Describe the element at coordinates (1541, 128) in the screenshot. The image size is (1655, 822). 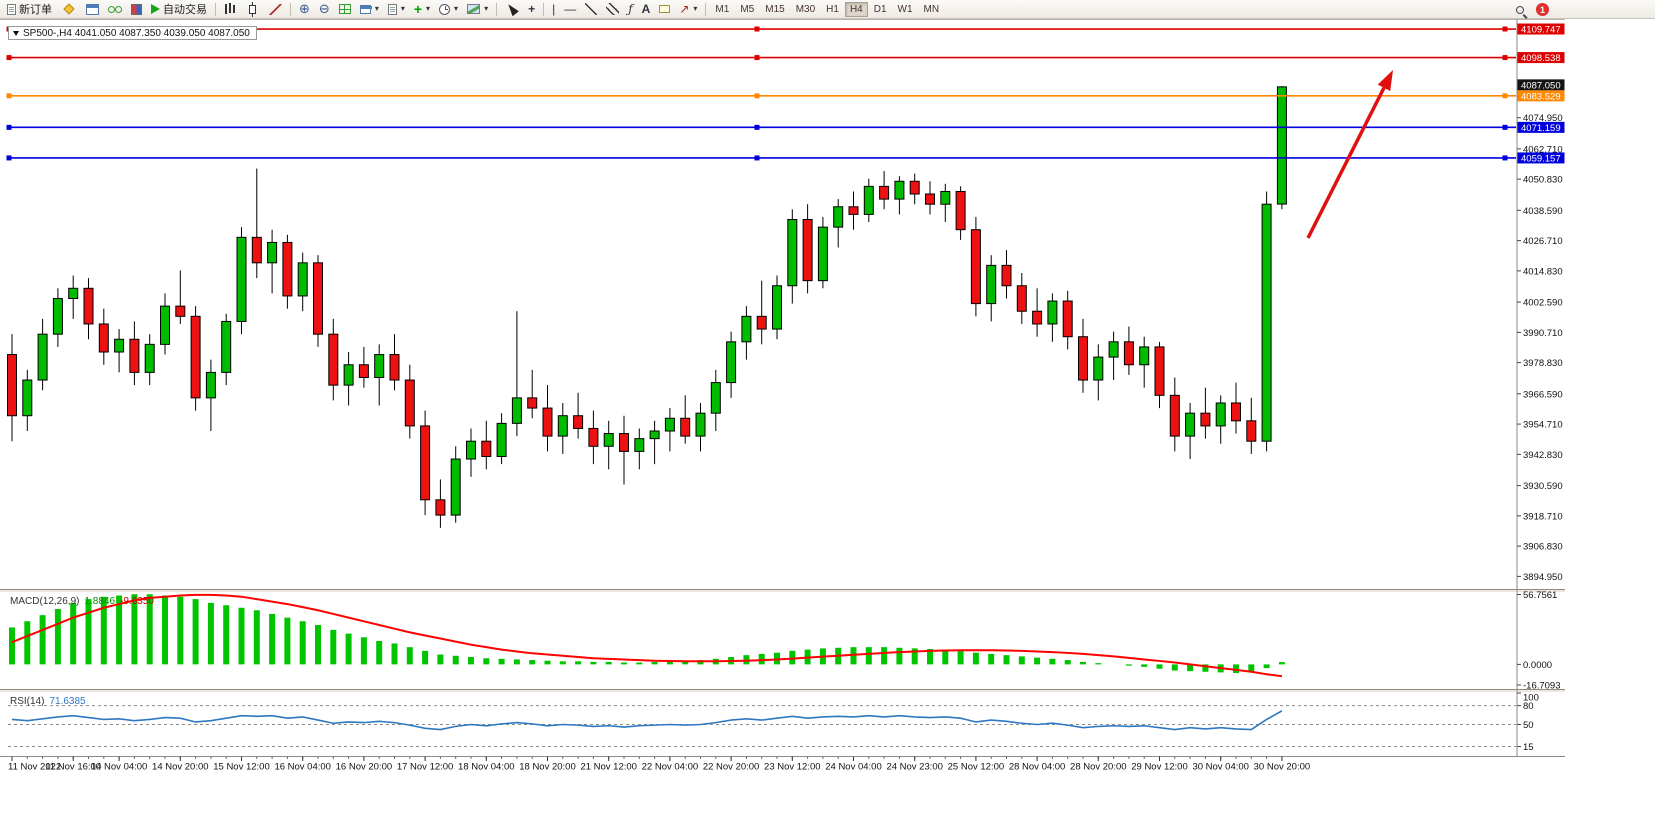
I see `svg-text: 4071.159` at that location.